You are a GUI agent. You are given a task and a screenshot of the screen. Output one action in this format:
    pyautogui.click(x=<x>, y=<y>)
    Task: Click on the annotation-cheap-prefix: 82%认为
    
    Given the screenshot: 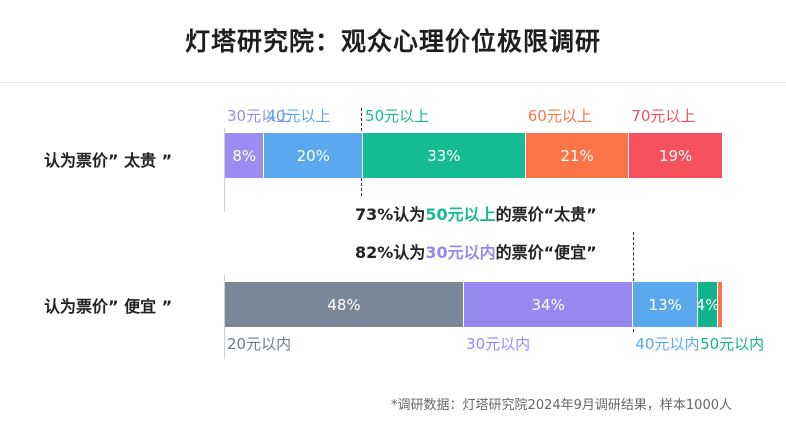 What is the action you would take?
    pyautogui.click(x=390, y=252)
    